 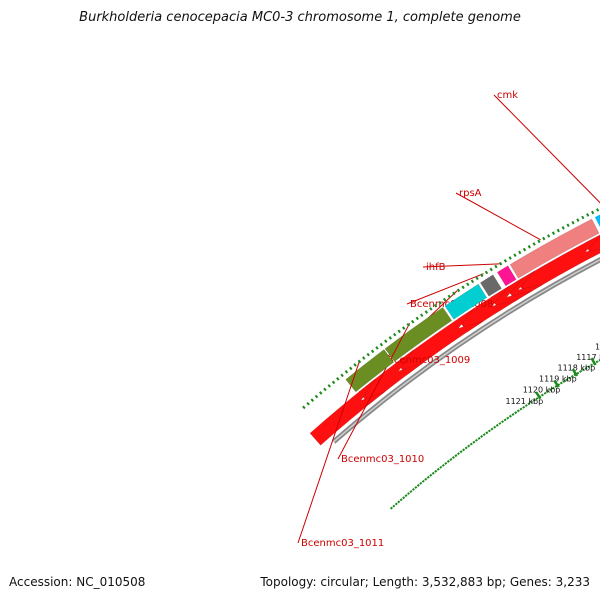 I want to click on gene-block-cmk, so click(x=597, y=221).